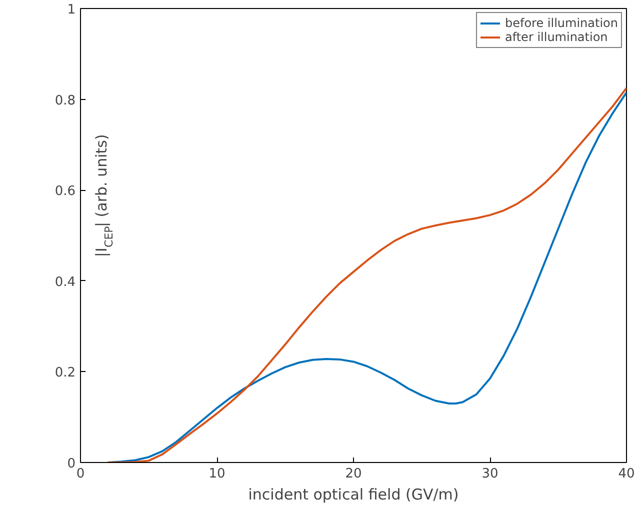 The height and width of the screenshot is (506, 640). What do you see at coordinates (217, 474) in the screenshot?
I see `x-tick-label: 10` at bounding box center [217, 474].